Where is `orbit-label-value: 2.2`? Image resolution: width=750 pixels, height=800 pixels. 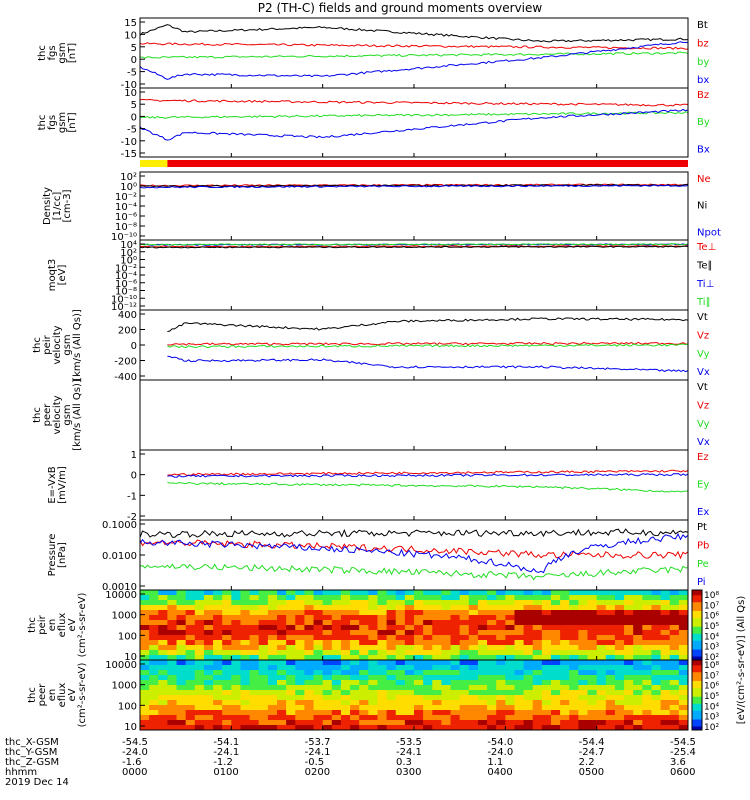 orbit-label-value: 2.2 is located at coordinates (587, 762).